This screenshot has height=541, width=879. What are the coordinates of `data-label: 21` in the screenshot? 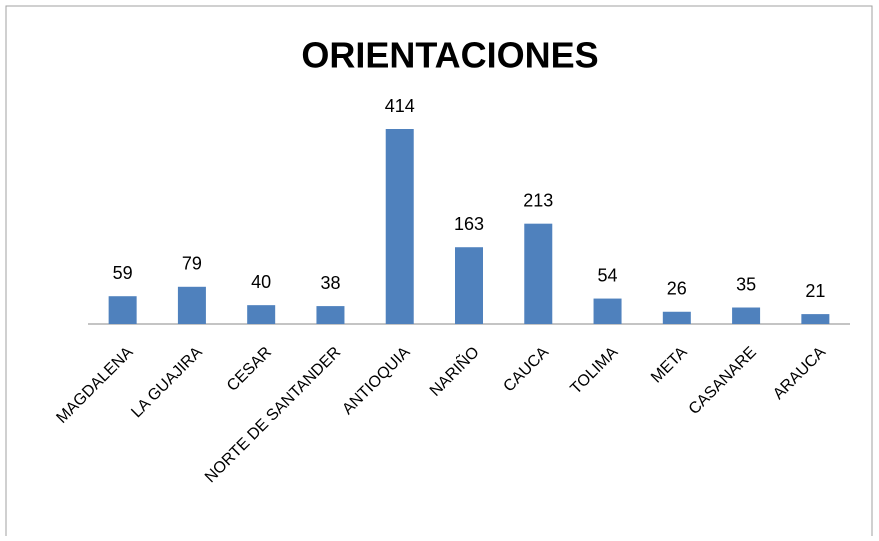 It's located at (815, 291).